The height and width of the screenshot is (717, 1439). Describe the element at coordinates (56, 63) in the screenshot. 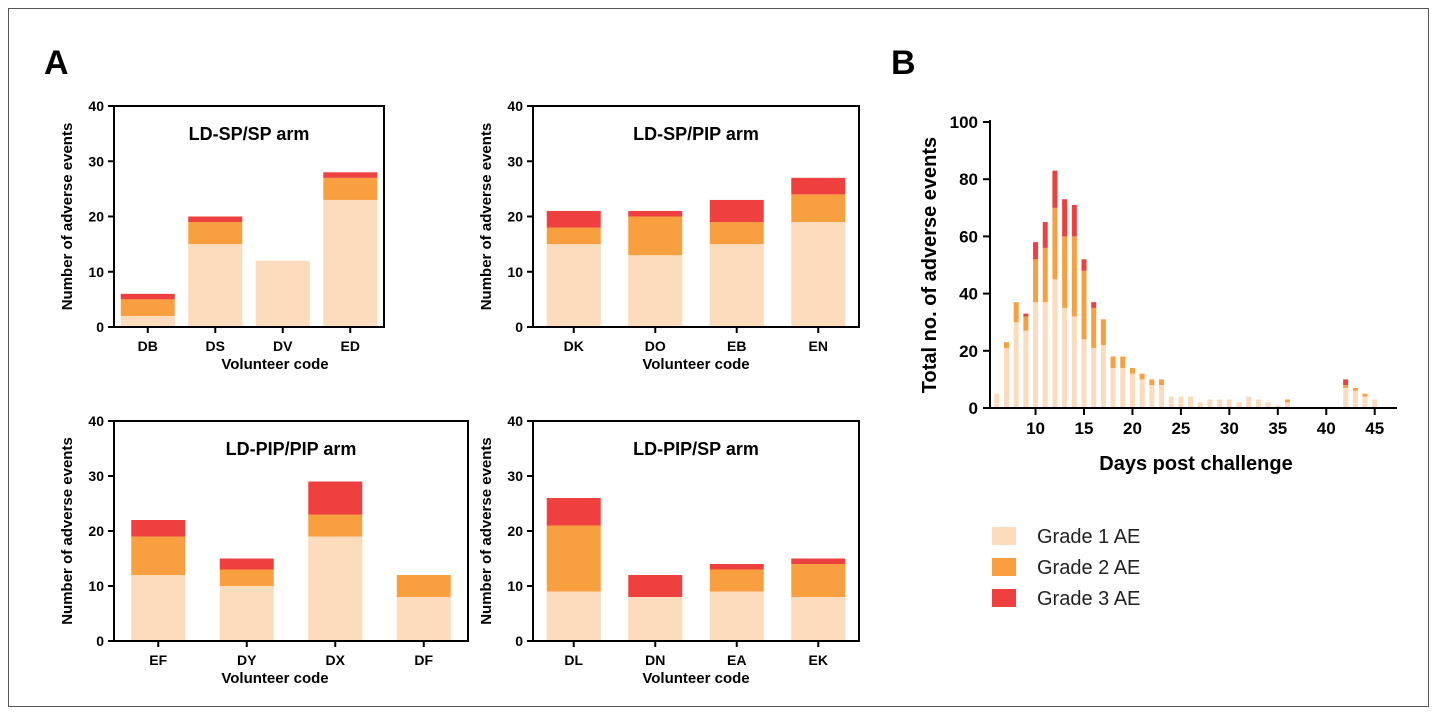

I see `panel-a-label: A` at that location.